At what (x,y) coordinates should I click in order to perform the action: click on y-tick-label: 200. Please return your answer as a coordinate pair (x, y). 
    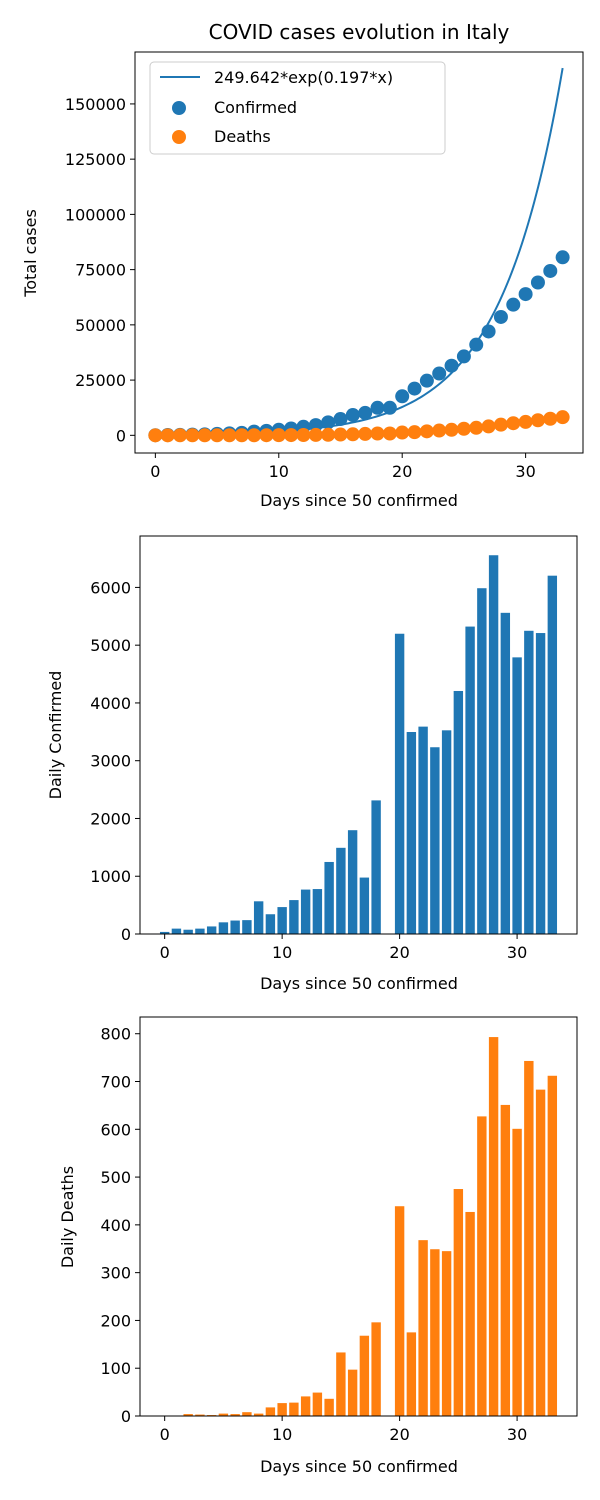
    Looking at the image, I should click on (115, 1320).